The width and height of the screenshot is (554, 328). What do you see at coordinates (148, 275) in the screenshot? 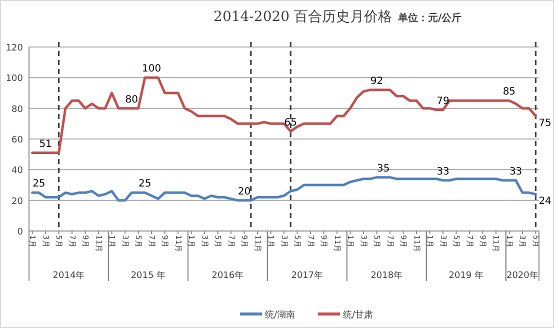
I see `text: 2015 年` at bounding box center [148, 275].